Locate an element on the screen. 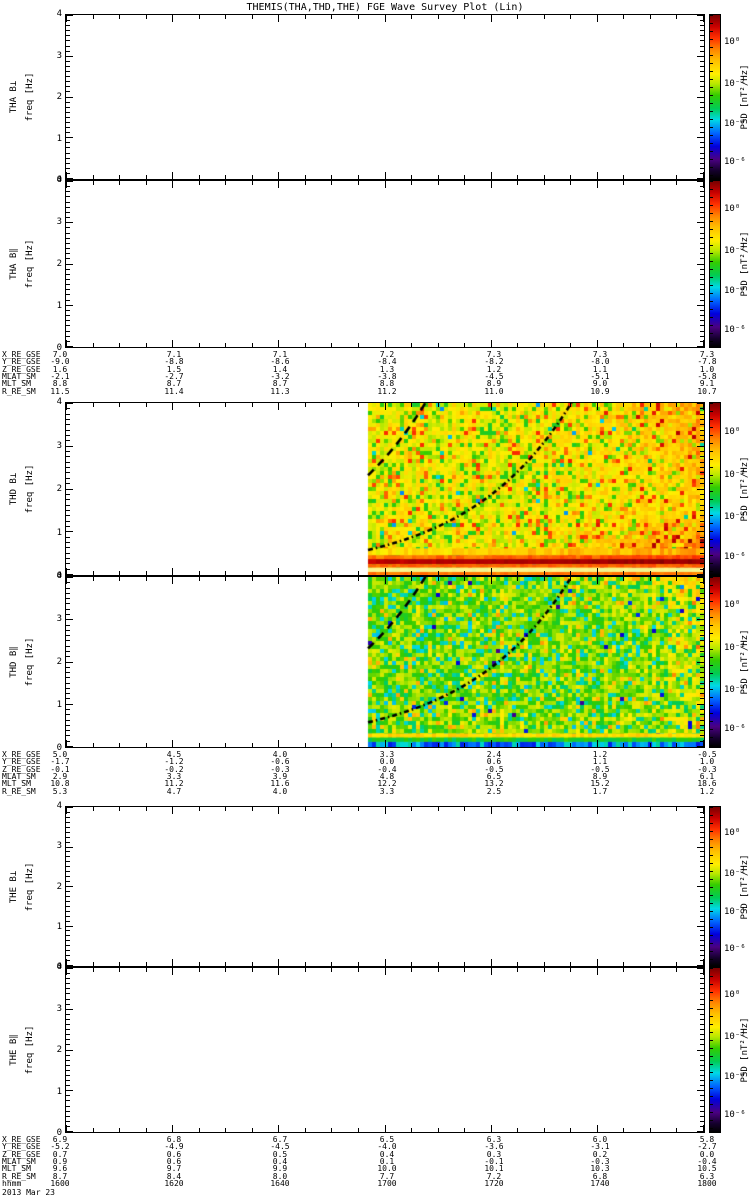 Image resolution: width=750 pixels, height=1200 pixels. ephemeris-row-label: MLAT_SM is located at coordinates (19, 776).